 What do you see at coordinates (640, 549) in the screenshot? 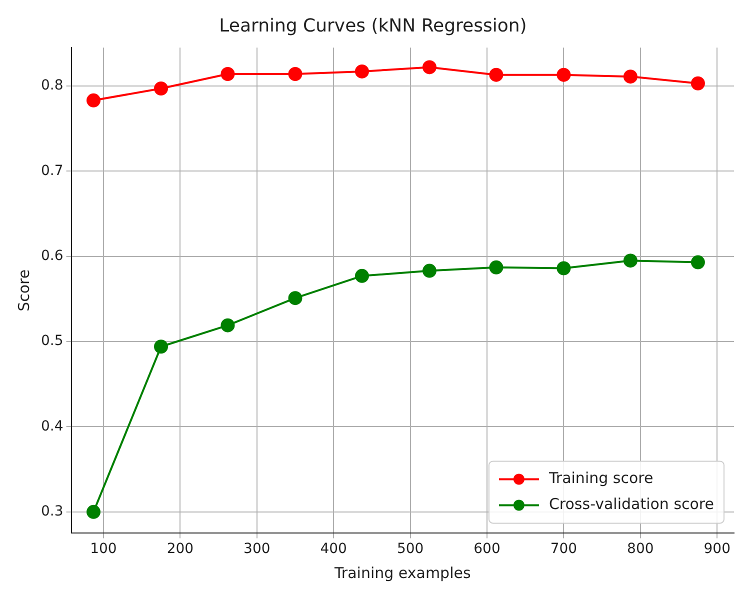
I see `x-tick-label: 800` at bounding box center [640, 549].